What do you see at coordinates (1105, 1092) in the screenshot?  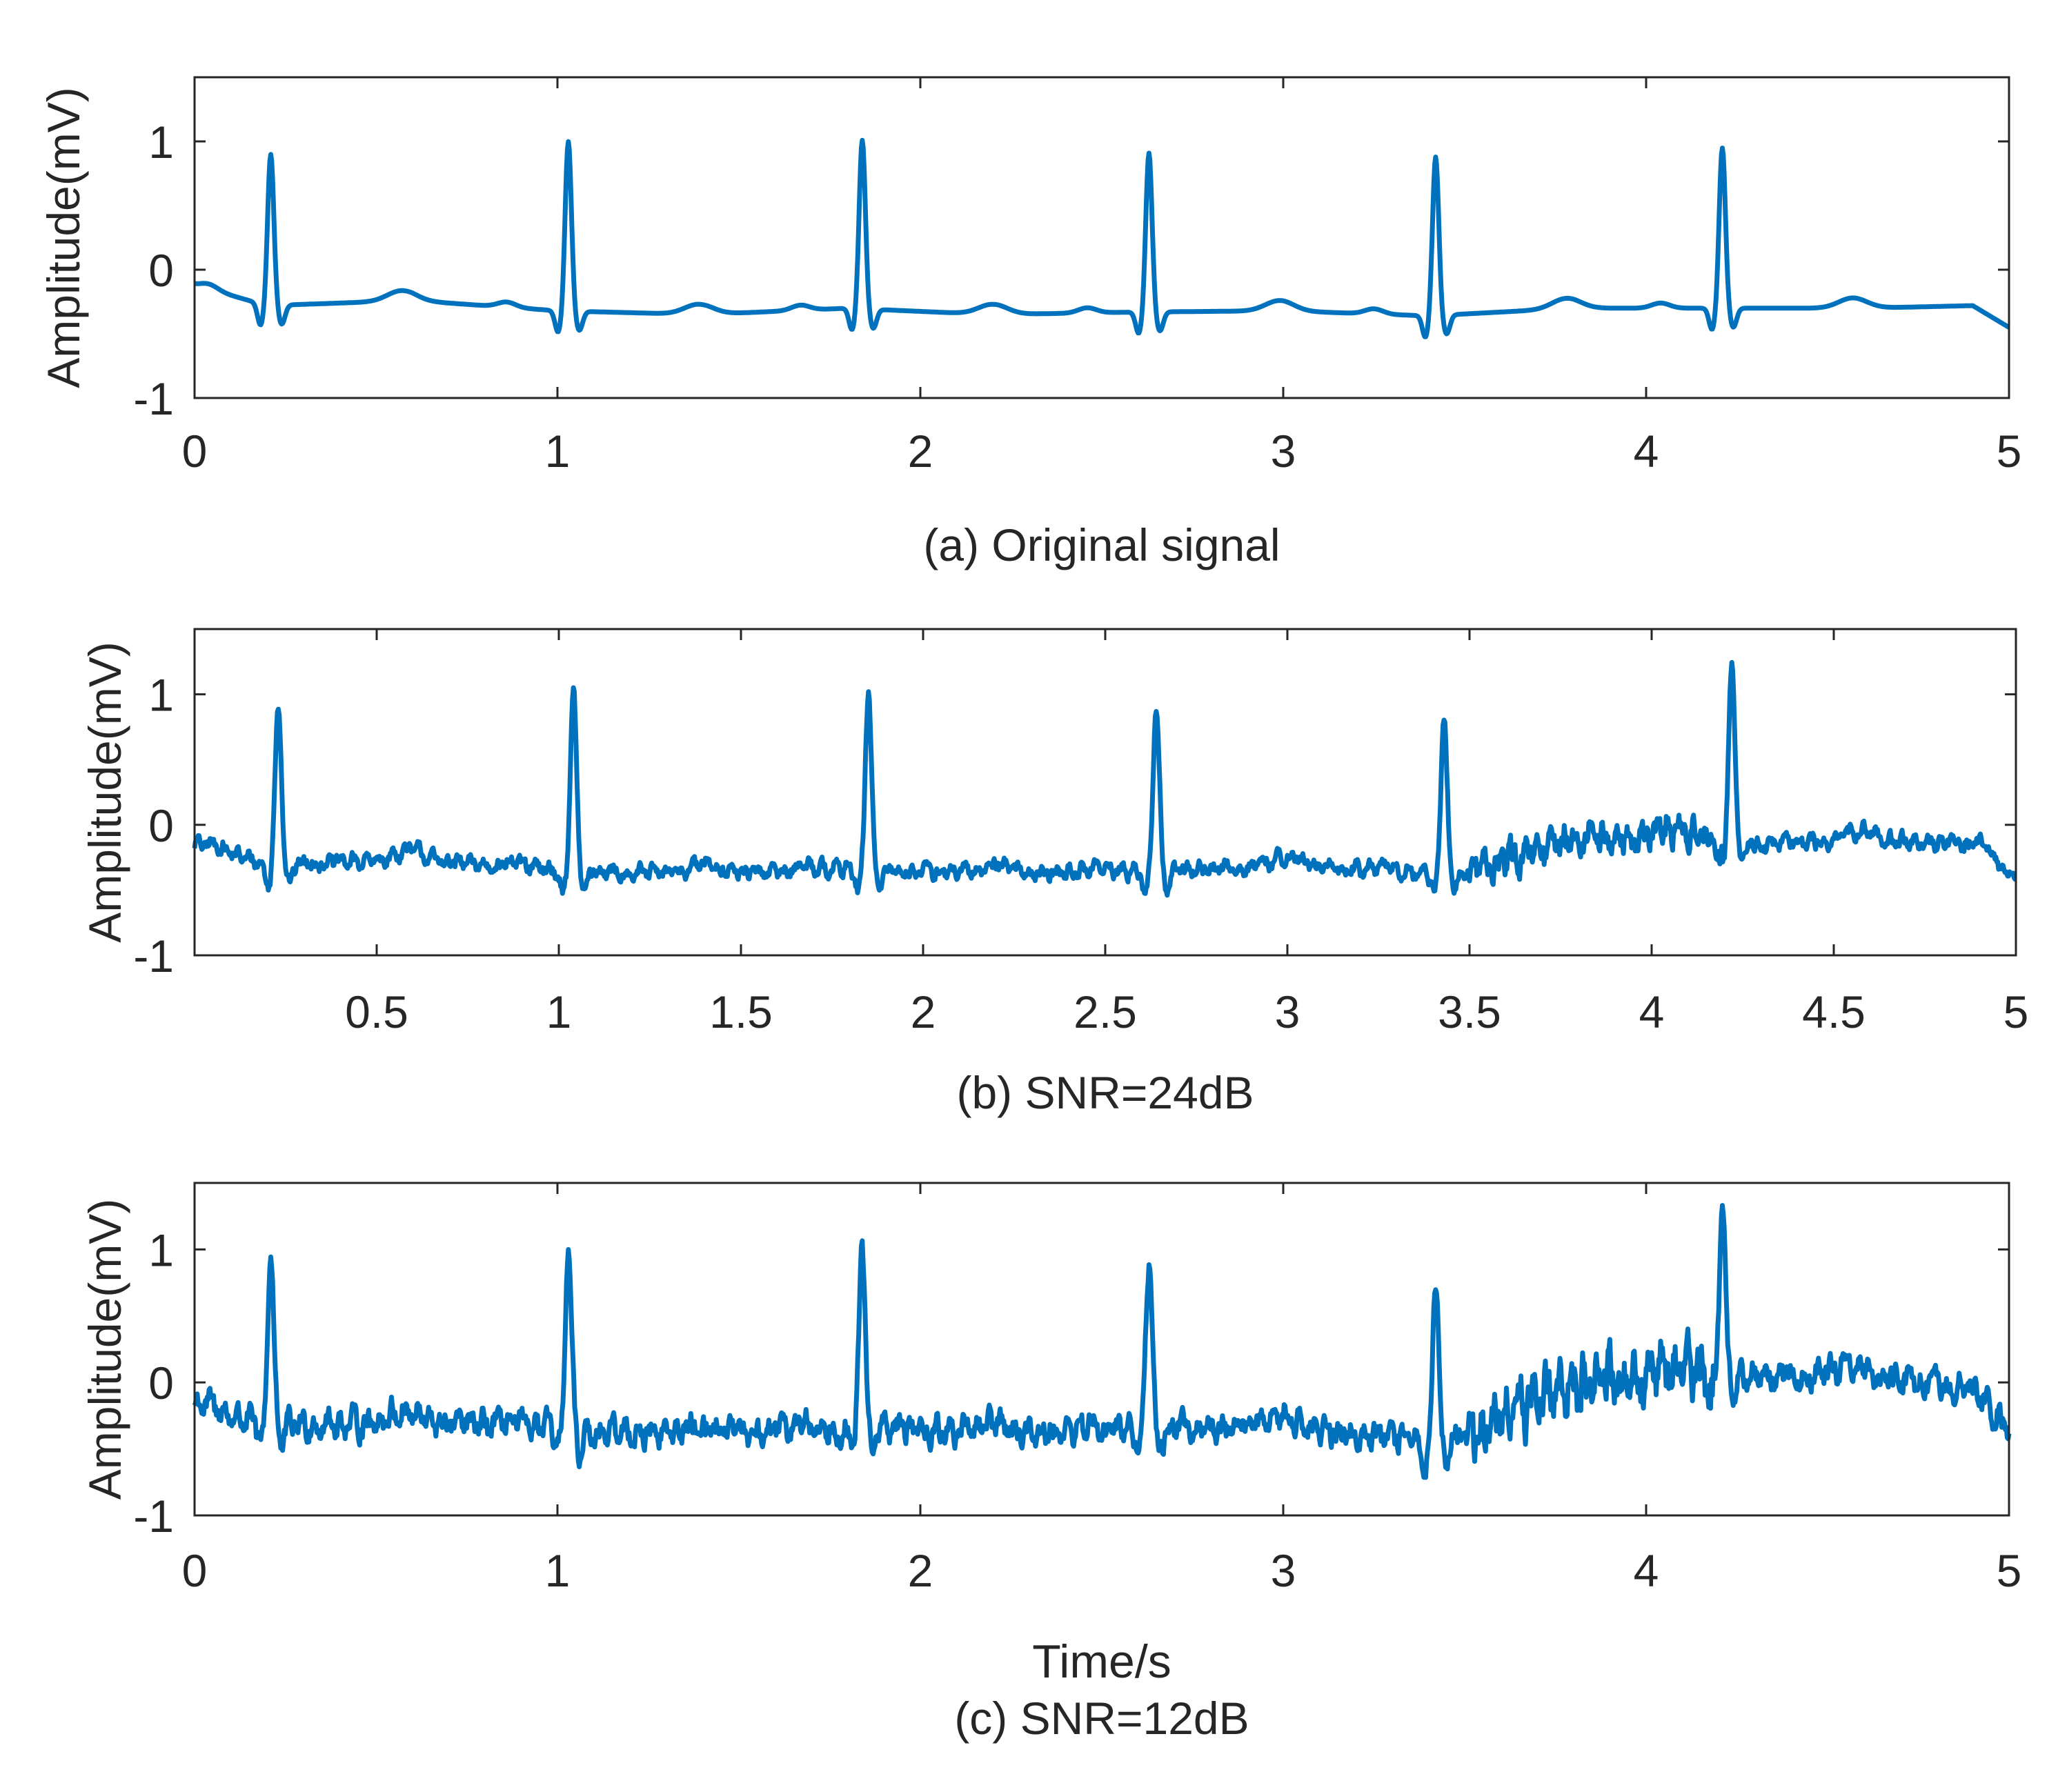 I see `panel-caption: (b) SNR=24dB` at bounding box center [1105, 1092].